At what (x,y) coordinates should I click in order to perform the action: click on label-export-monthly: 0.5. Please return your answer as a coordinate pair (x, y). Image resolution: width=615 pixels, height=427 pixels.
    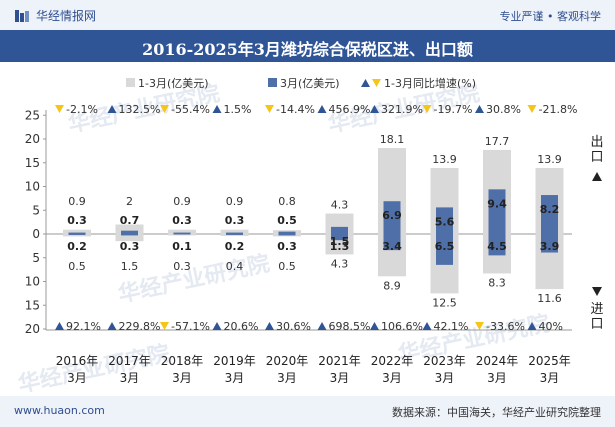
    Looking at the image, I should click on (287, 220).